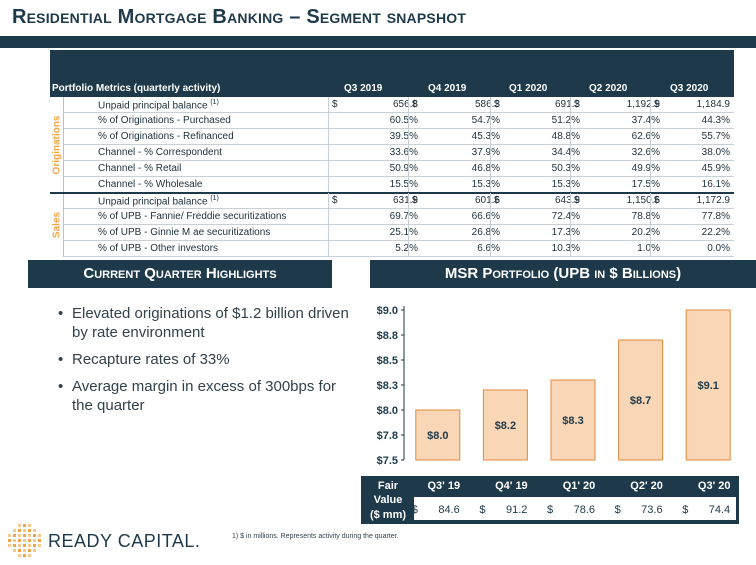 This screenshot has width=756, height=565. Describe the element at coordinates (387, 411) in the screenshot. I see `y-tick-label: $8.0` at that location.